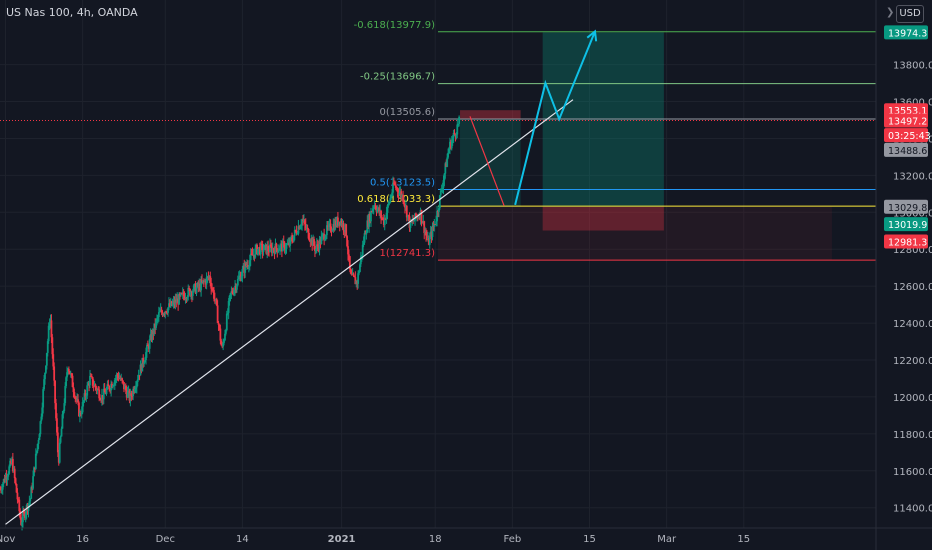  What do you see at coordinates (907, 122) in the screenshot?
I see `price-axis-badge-label: 13497.2` at bounding box center [907, 122].